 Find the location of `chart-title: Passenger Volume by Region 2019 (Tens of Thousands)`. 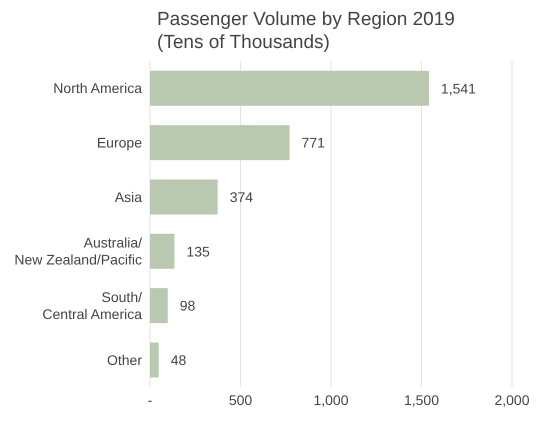

chart-title: Passenger Volume by Region 2019 (Tens of Thousands) is located at coordinates (306, 31).